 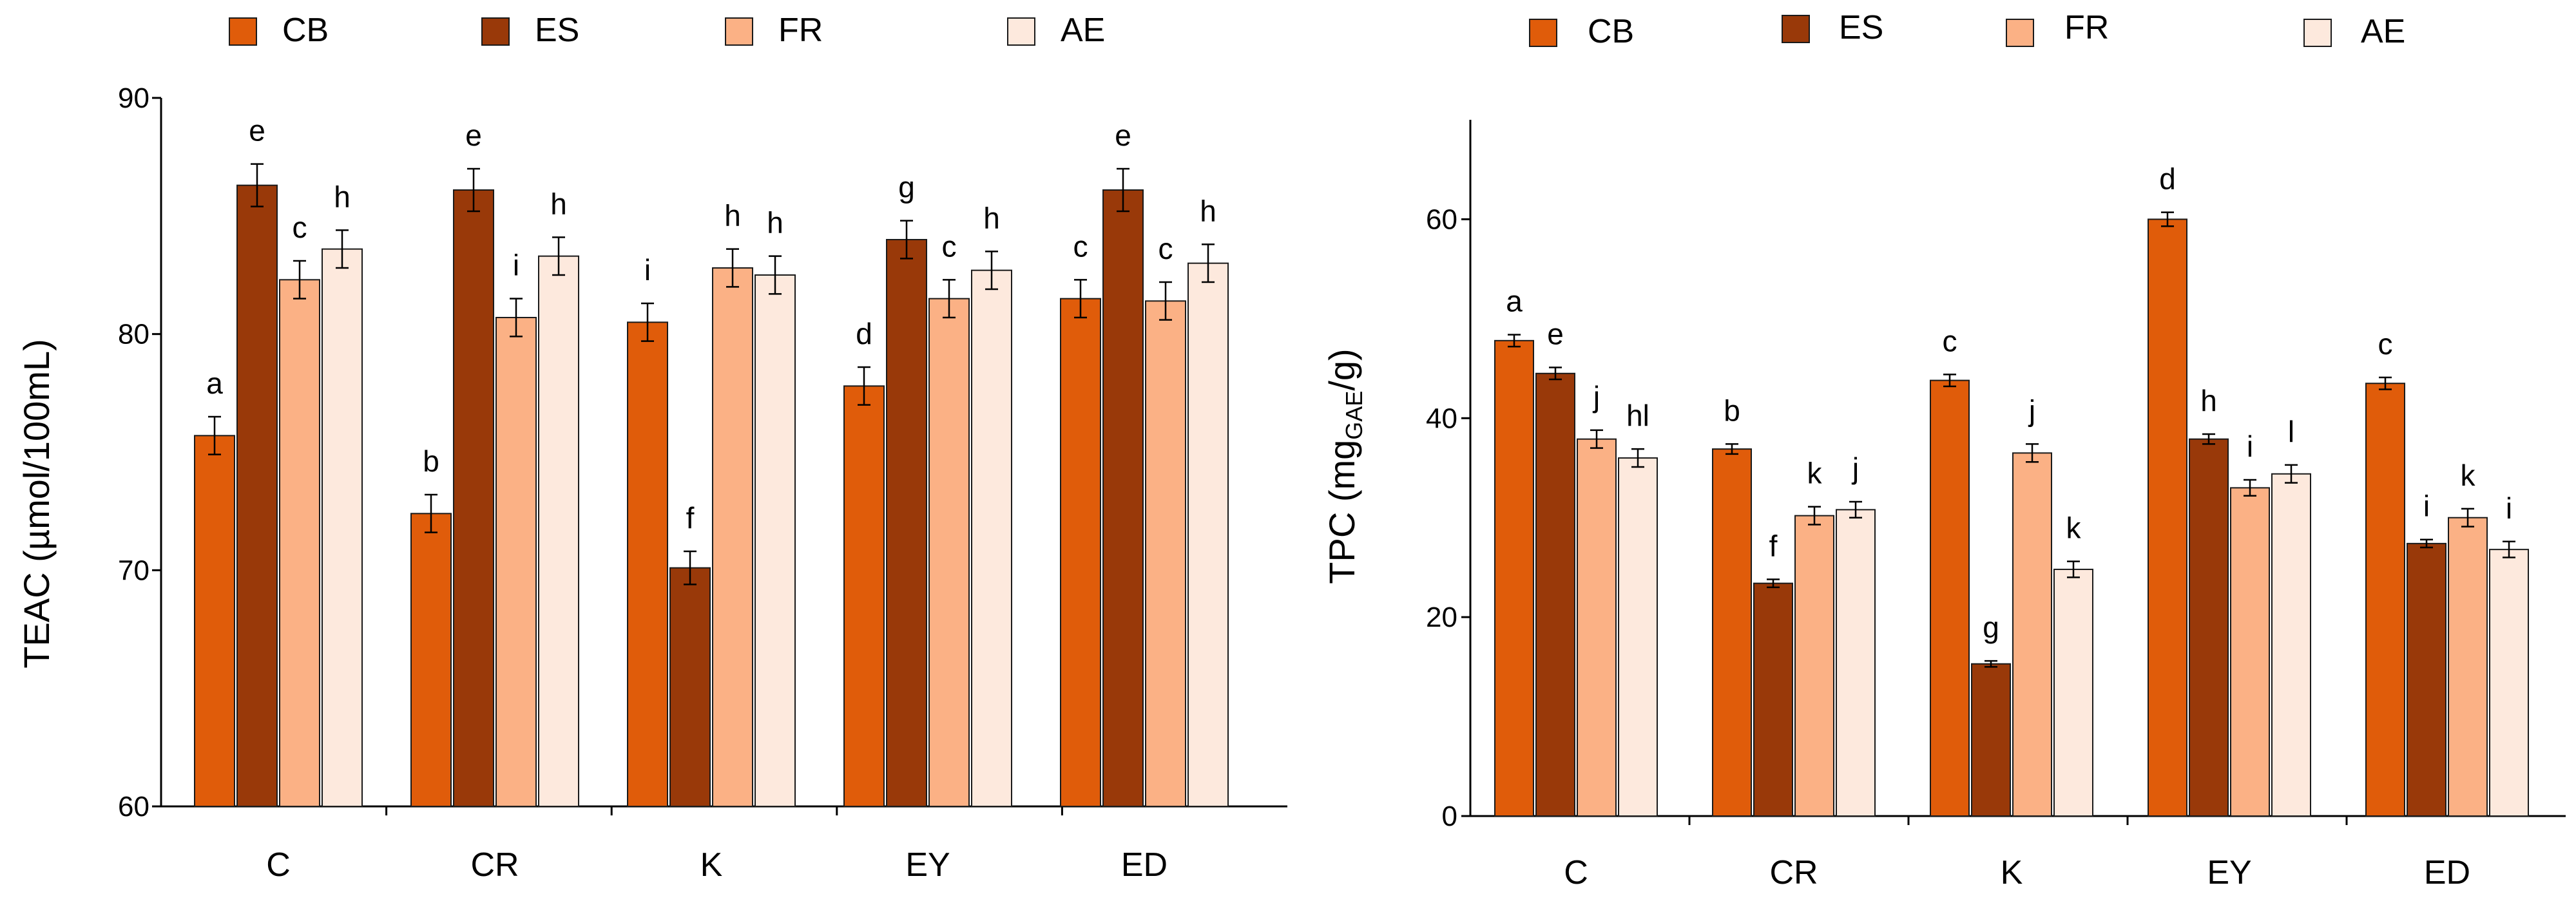 What do you see at coordinates (1637, 415) in the screenshot?
I see `significance-label: hl` at bounding box center [1637, 415].